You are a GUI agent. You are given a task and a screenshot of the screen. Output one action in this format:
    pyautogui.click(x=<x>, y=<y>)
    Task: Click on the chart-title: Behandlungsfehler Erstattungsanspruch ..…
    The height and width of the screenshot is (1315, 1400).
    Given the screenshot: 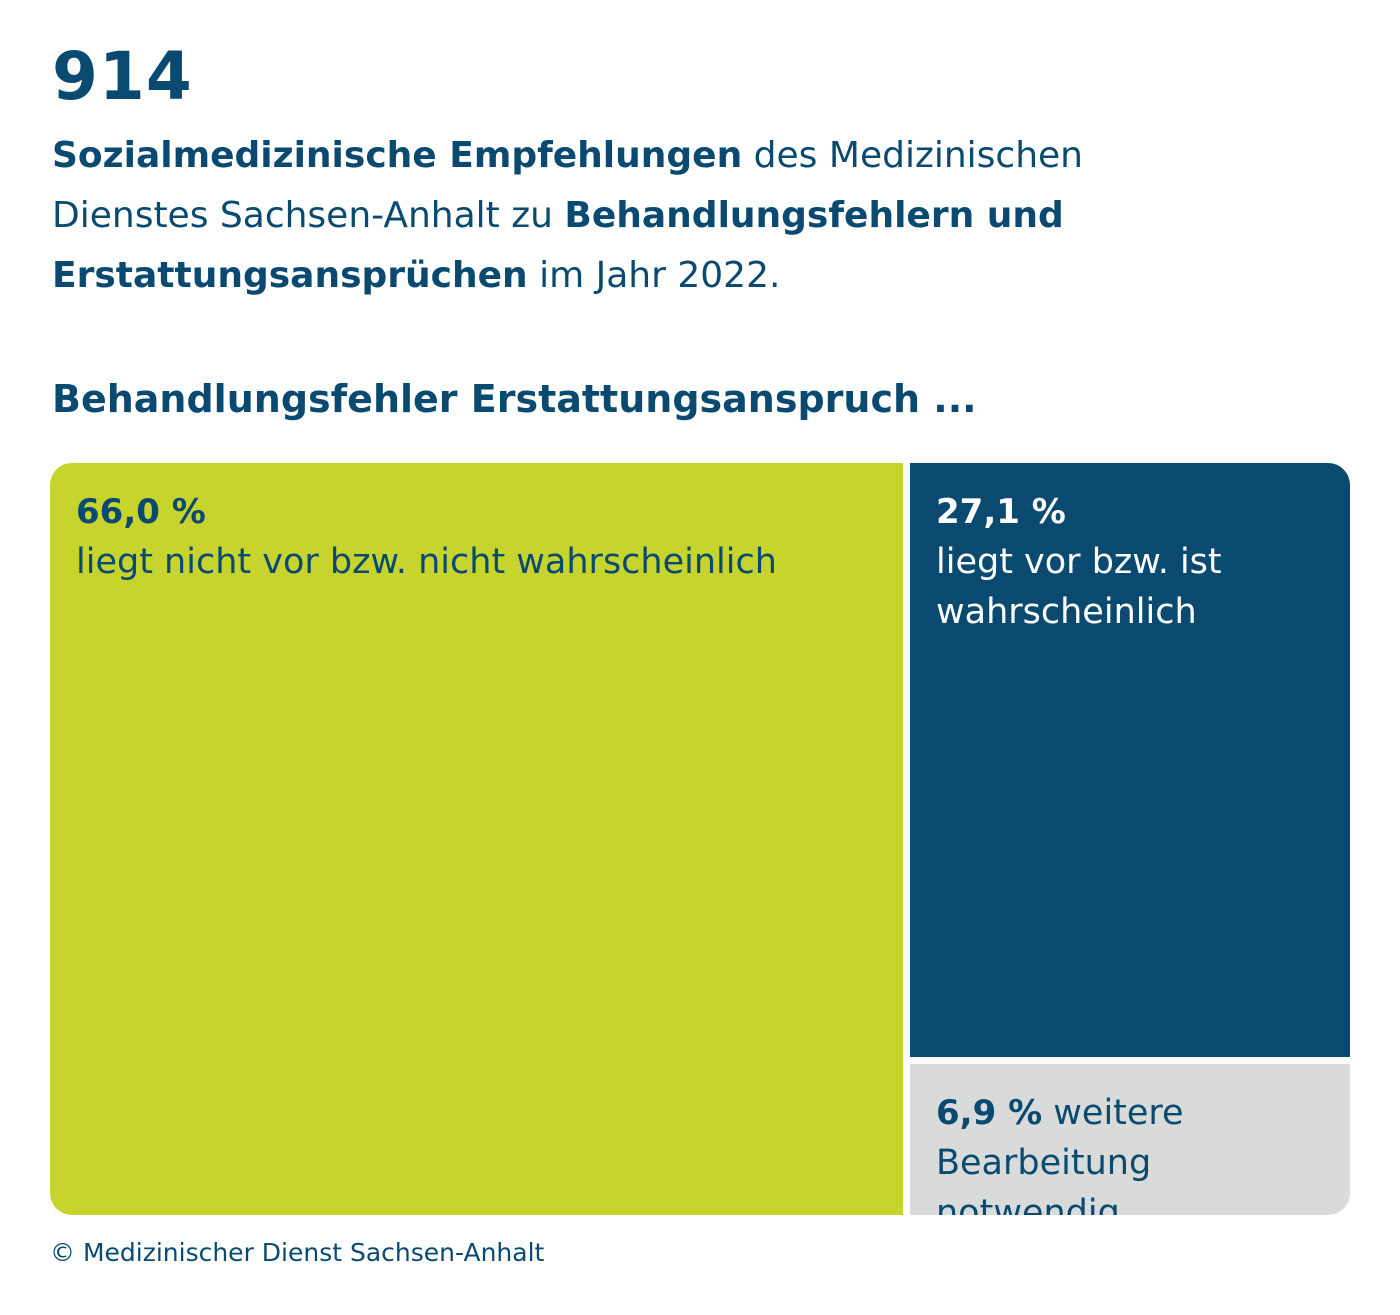 What is the action you would take?
    pyautogui.click(x=514, y=399)
    